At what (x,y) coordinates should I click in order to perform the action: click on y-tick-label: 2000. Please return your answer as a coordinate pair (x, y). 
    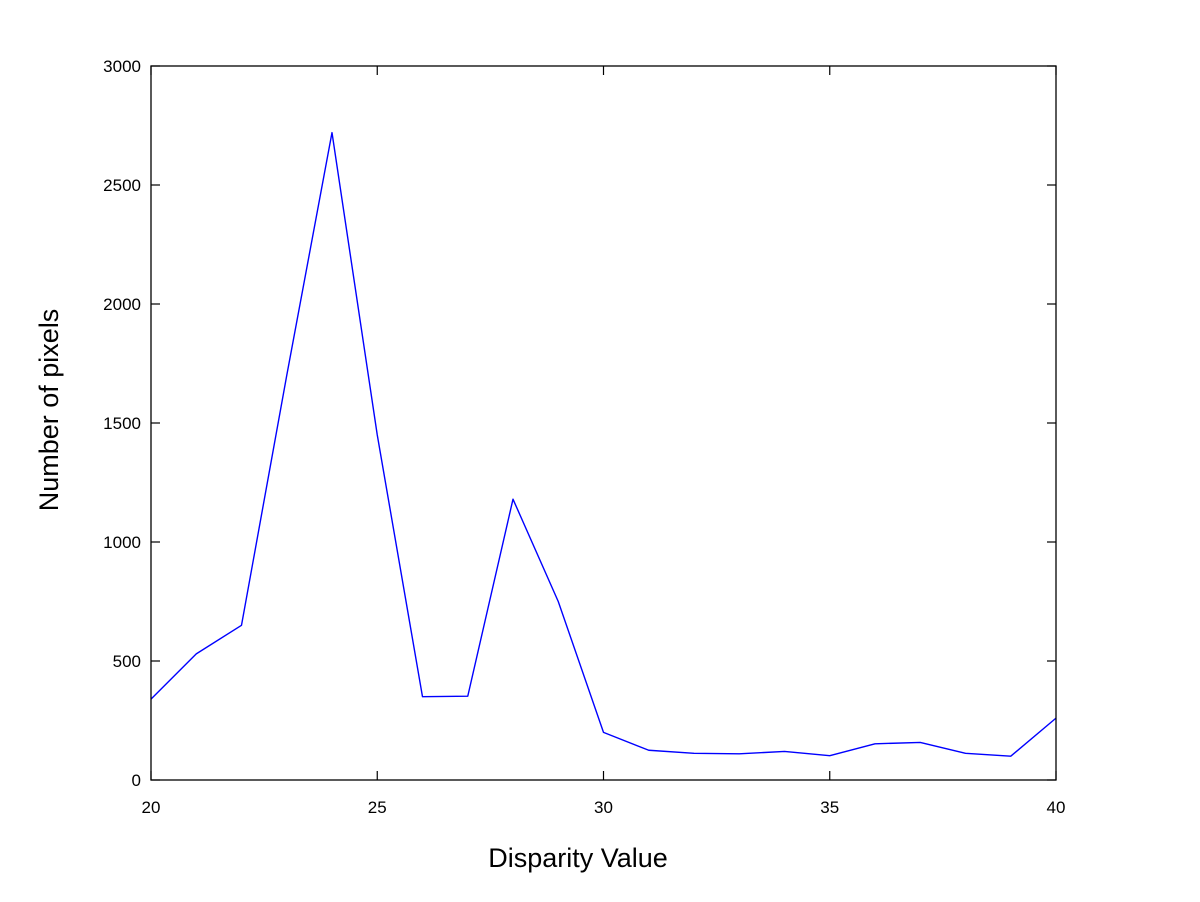
    Looking at the image, I should click on (122, 304).